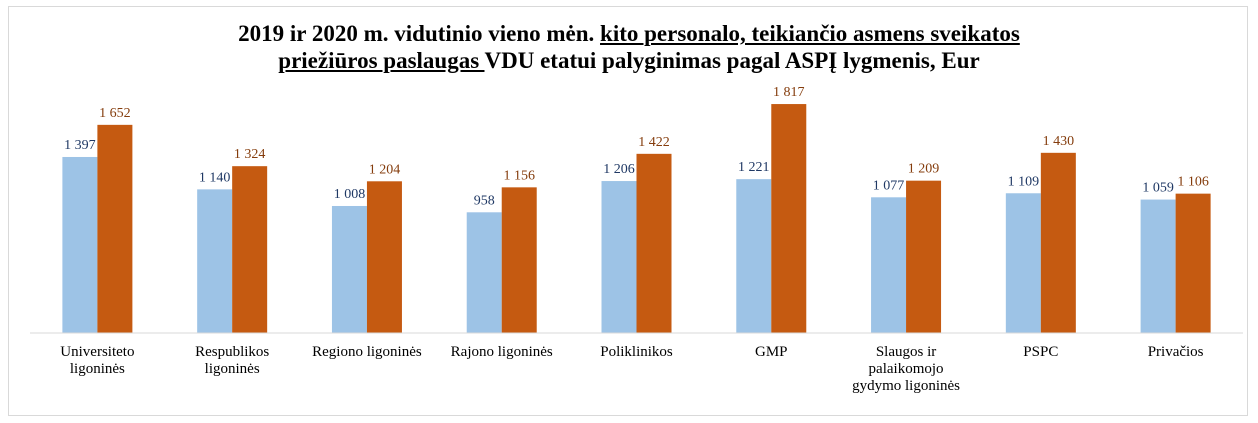  Describe the element at coordinates (367, 352) in the screenshot. I see `x-tick-label: Regiono ligoninės` at that location.